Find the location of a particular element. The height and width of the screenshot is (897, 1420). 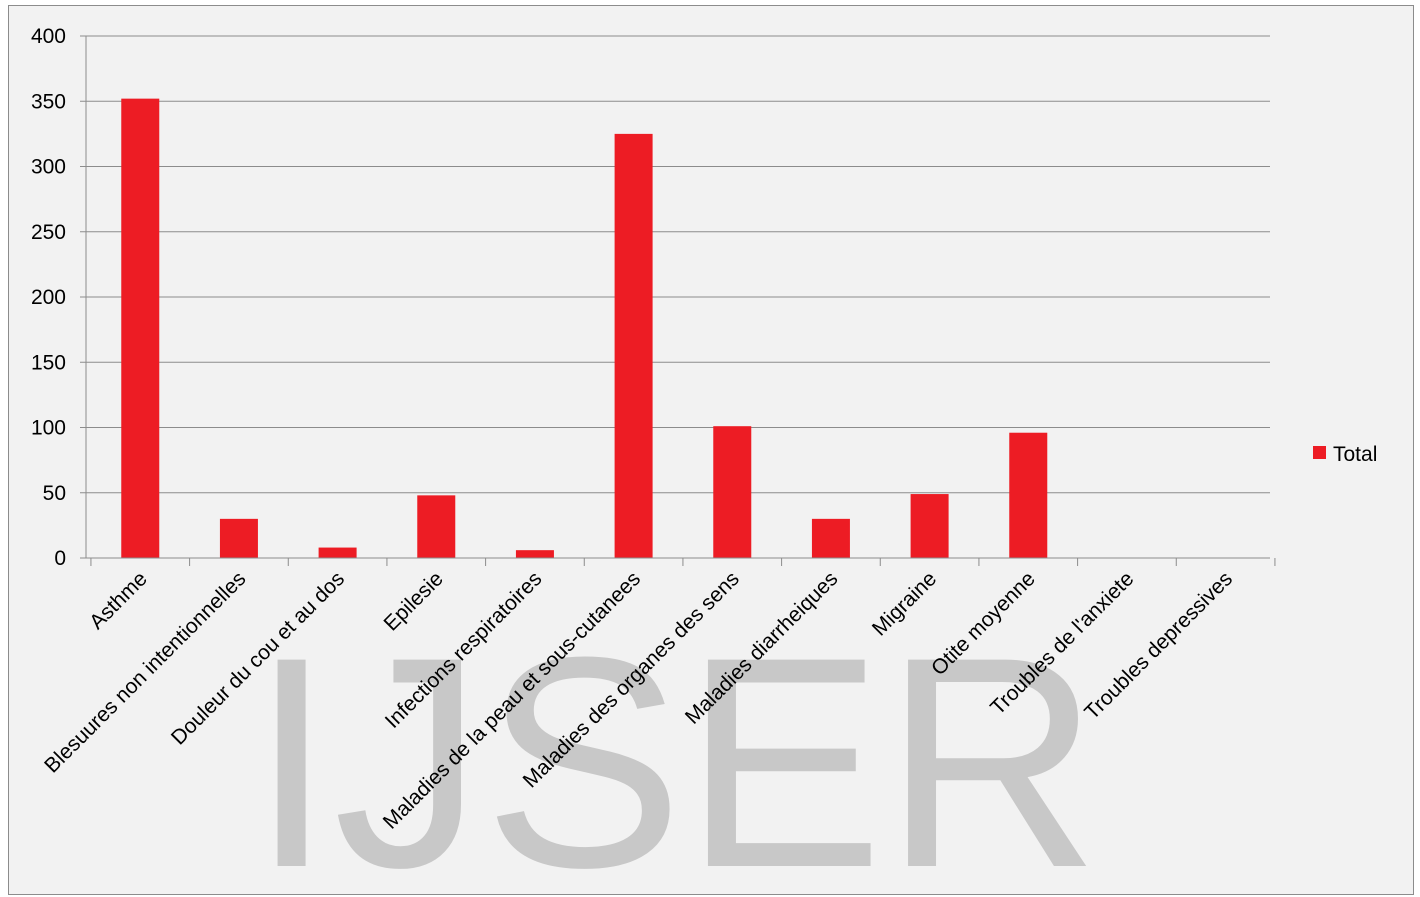

y-tick-label: 100 is located at coordinates (48, 428).